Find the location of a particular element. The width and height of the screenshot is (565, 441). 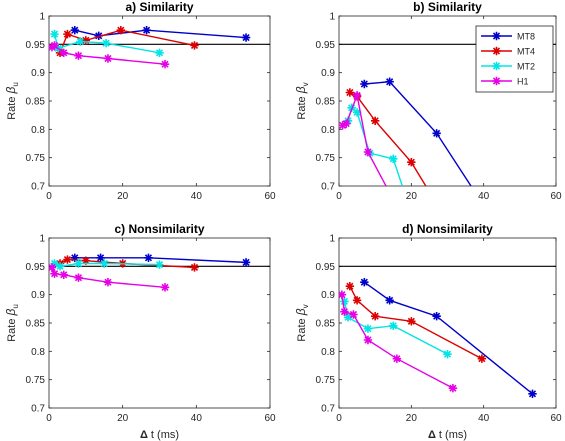

panel-title: d) Nonsimilarity is located at coordinates (447, 229).